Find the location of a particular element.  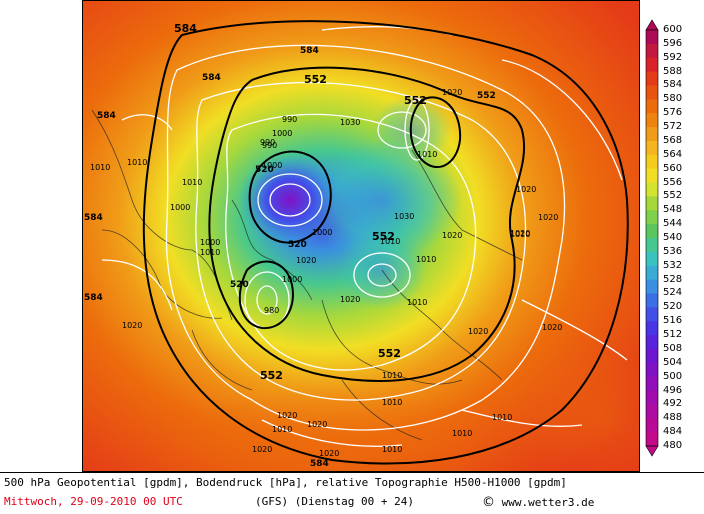

site-link: www.wetter3.de is located at coordinates (548, 502).